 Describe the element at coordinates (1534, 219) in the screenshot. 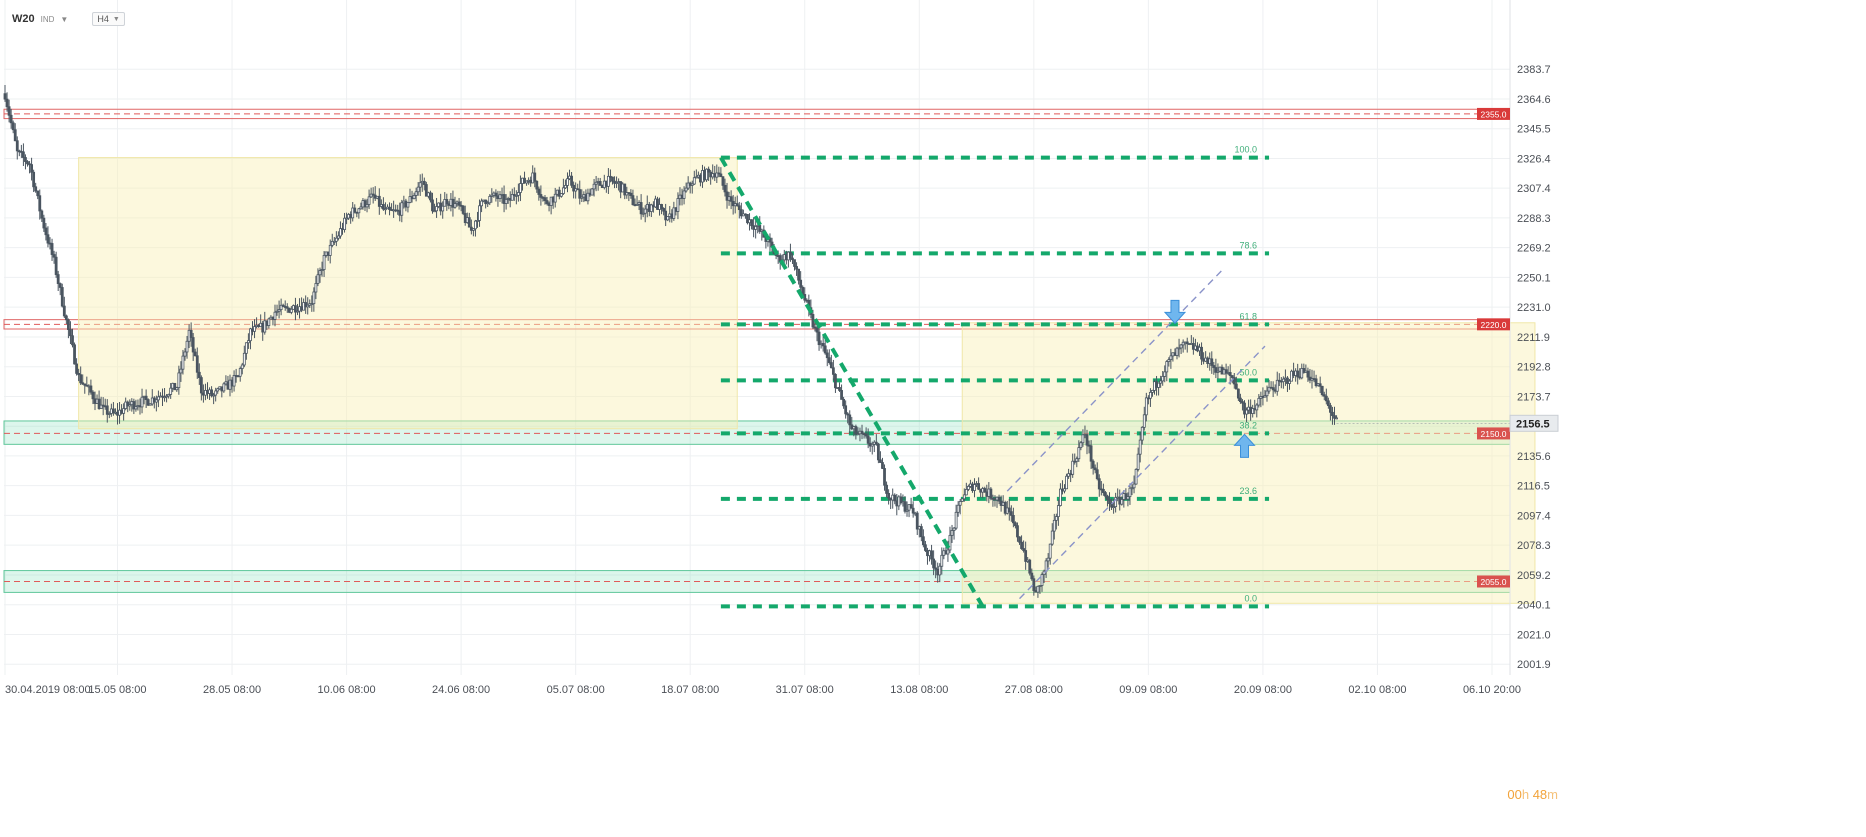

I see `y-tick-label: 2288.3` at that location.